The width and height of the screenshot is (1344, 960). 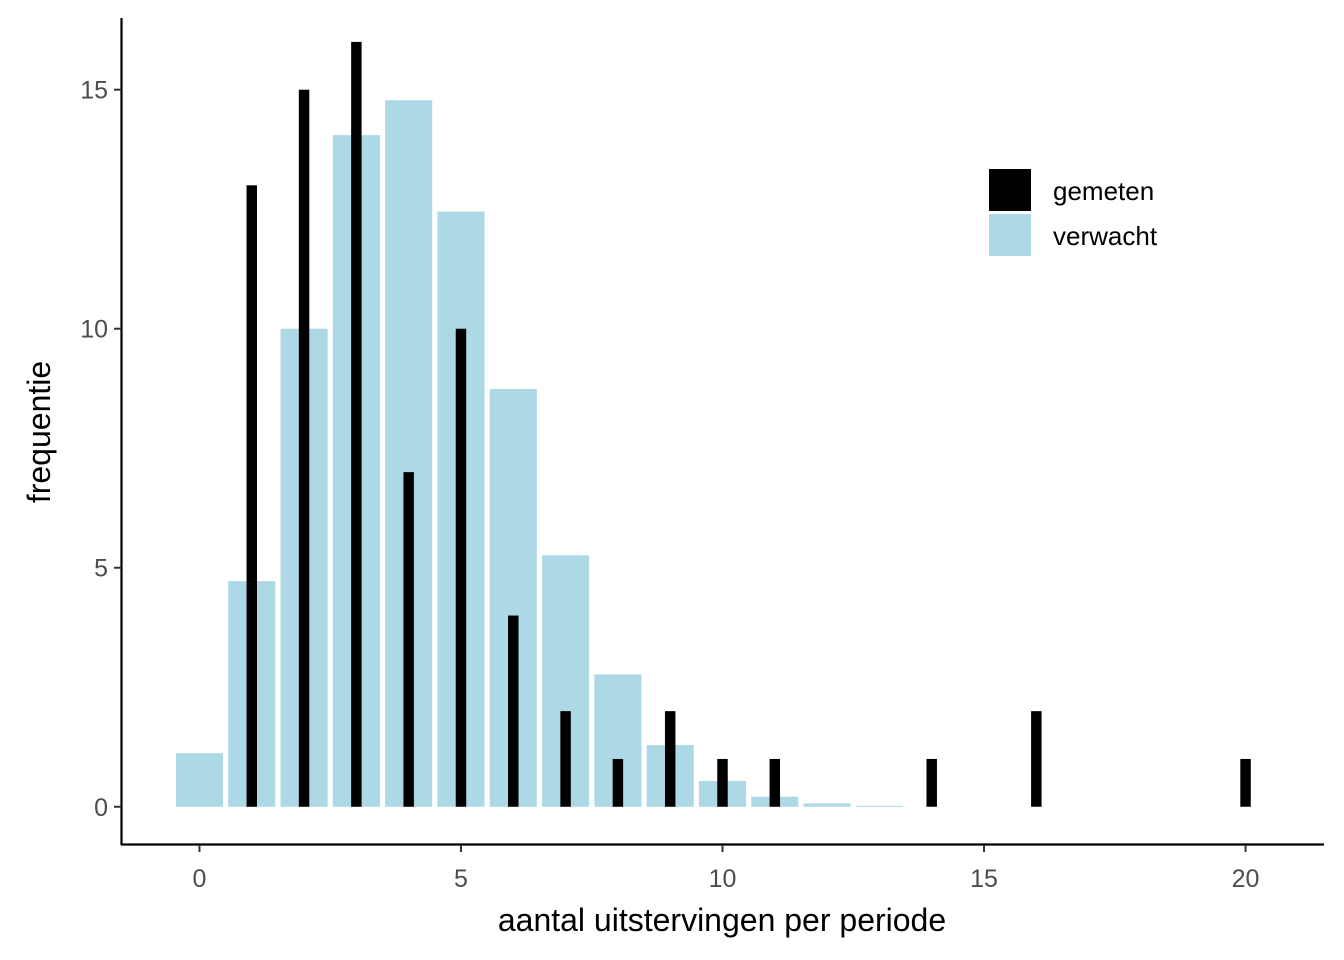 What do you see at coordinates (101, 569) in the screenshot?
I see `y-tick-label-5: 5` at bounding box center [101, 569].